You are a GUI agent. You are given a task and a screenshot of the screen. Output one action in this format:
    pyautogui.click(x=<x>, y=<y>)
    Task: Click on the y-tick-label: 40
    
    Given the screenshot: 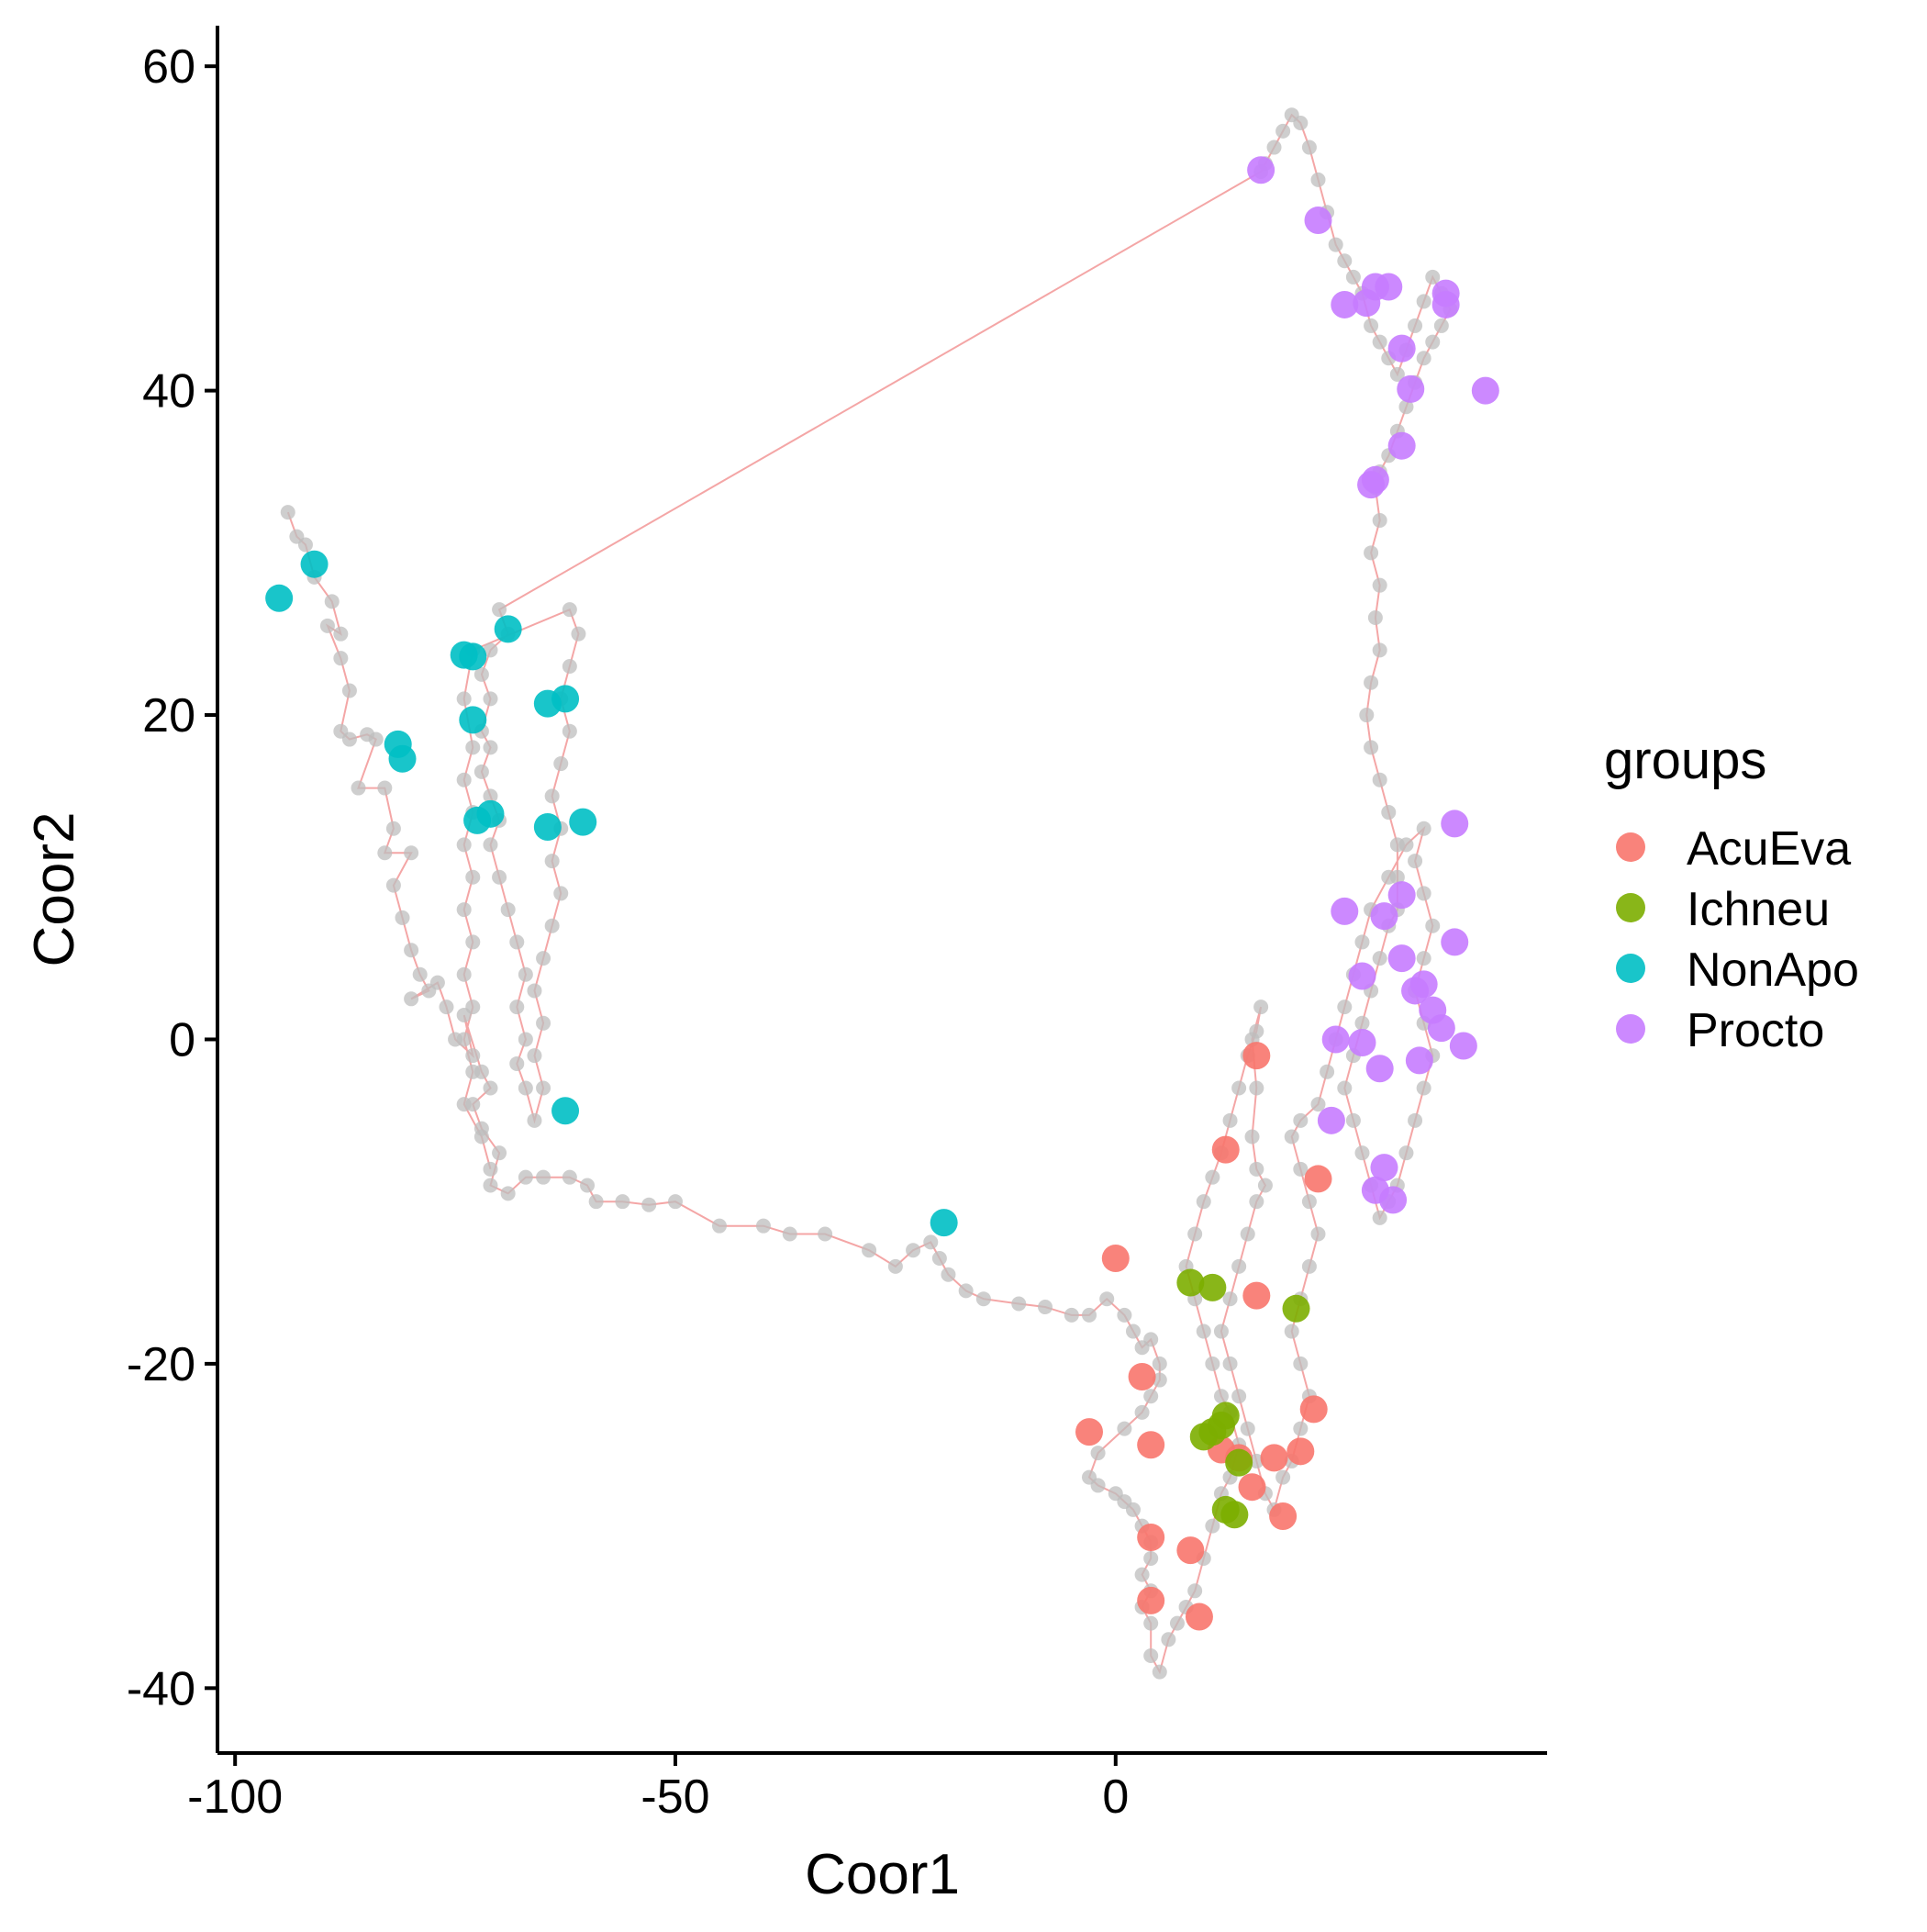 What is the action you would take?
    pyautogui.click(x=168, y=392)
    